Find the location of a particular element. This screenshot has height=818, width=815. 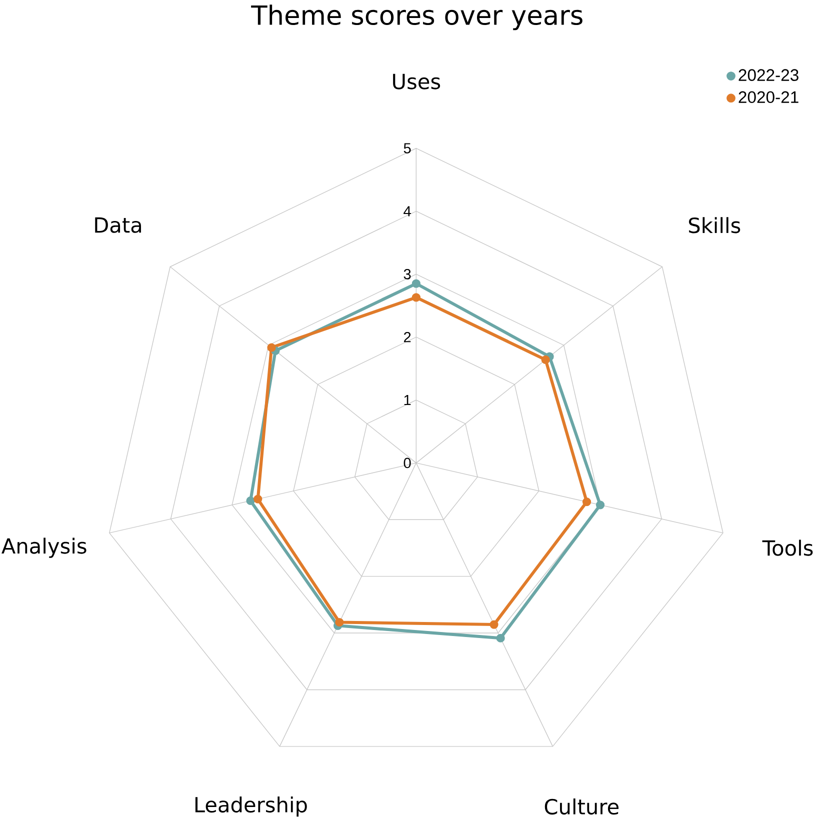

spoke-label: Analysis is located at coordinates (44, 548).